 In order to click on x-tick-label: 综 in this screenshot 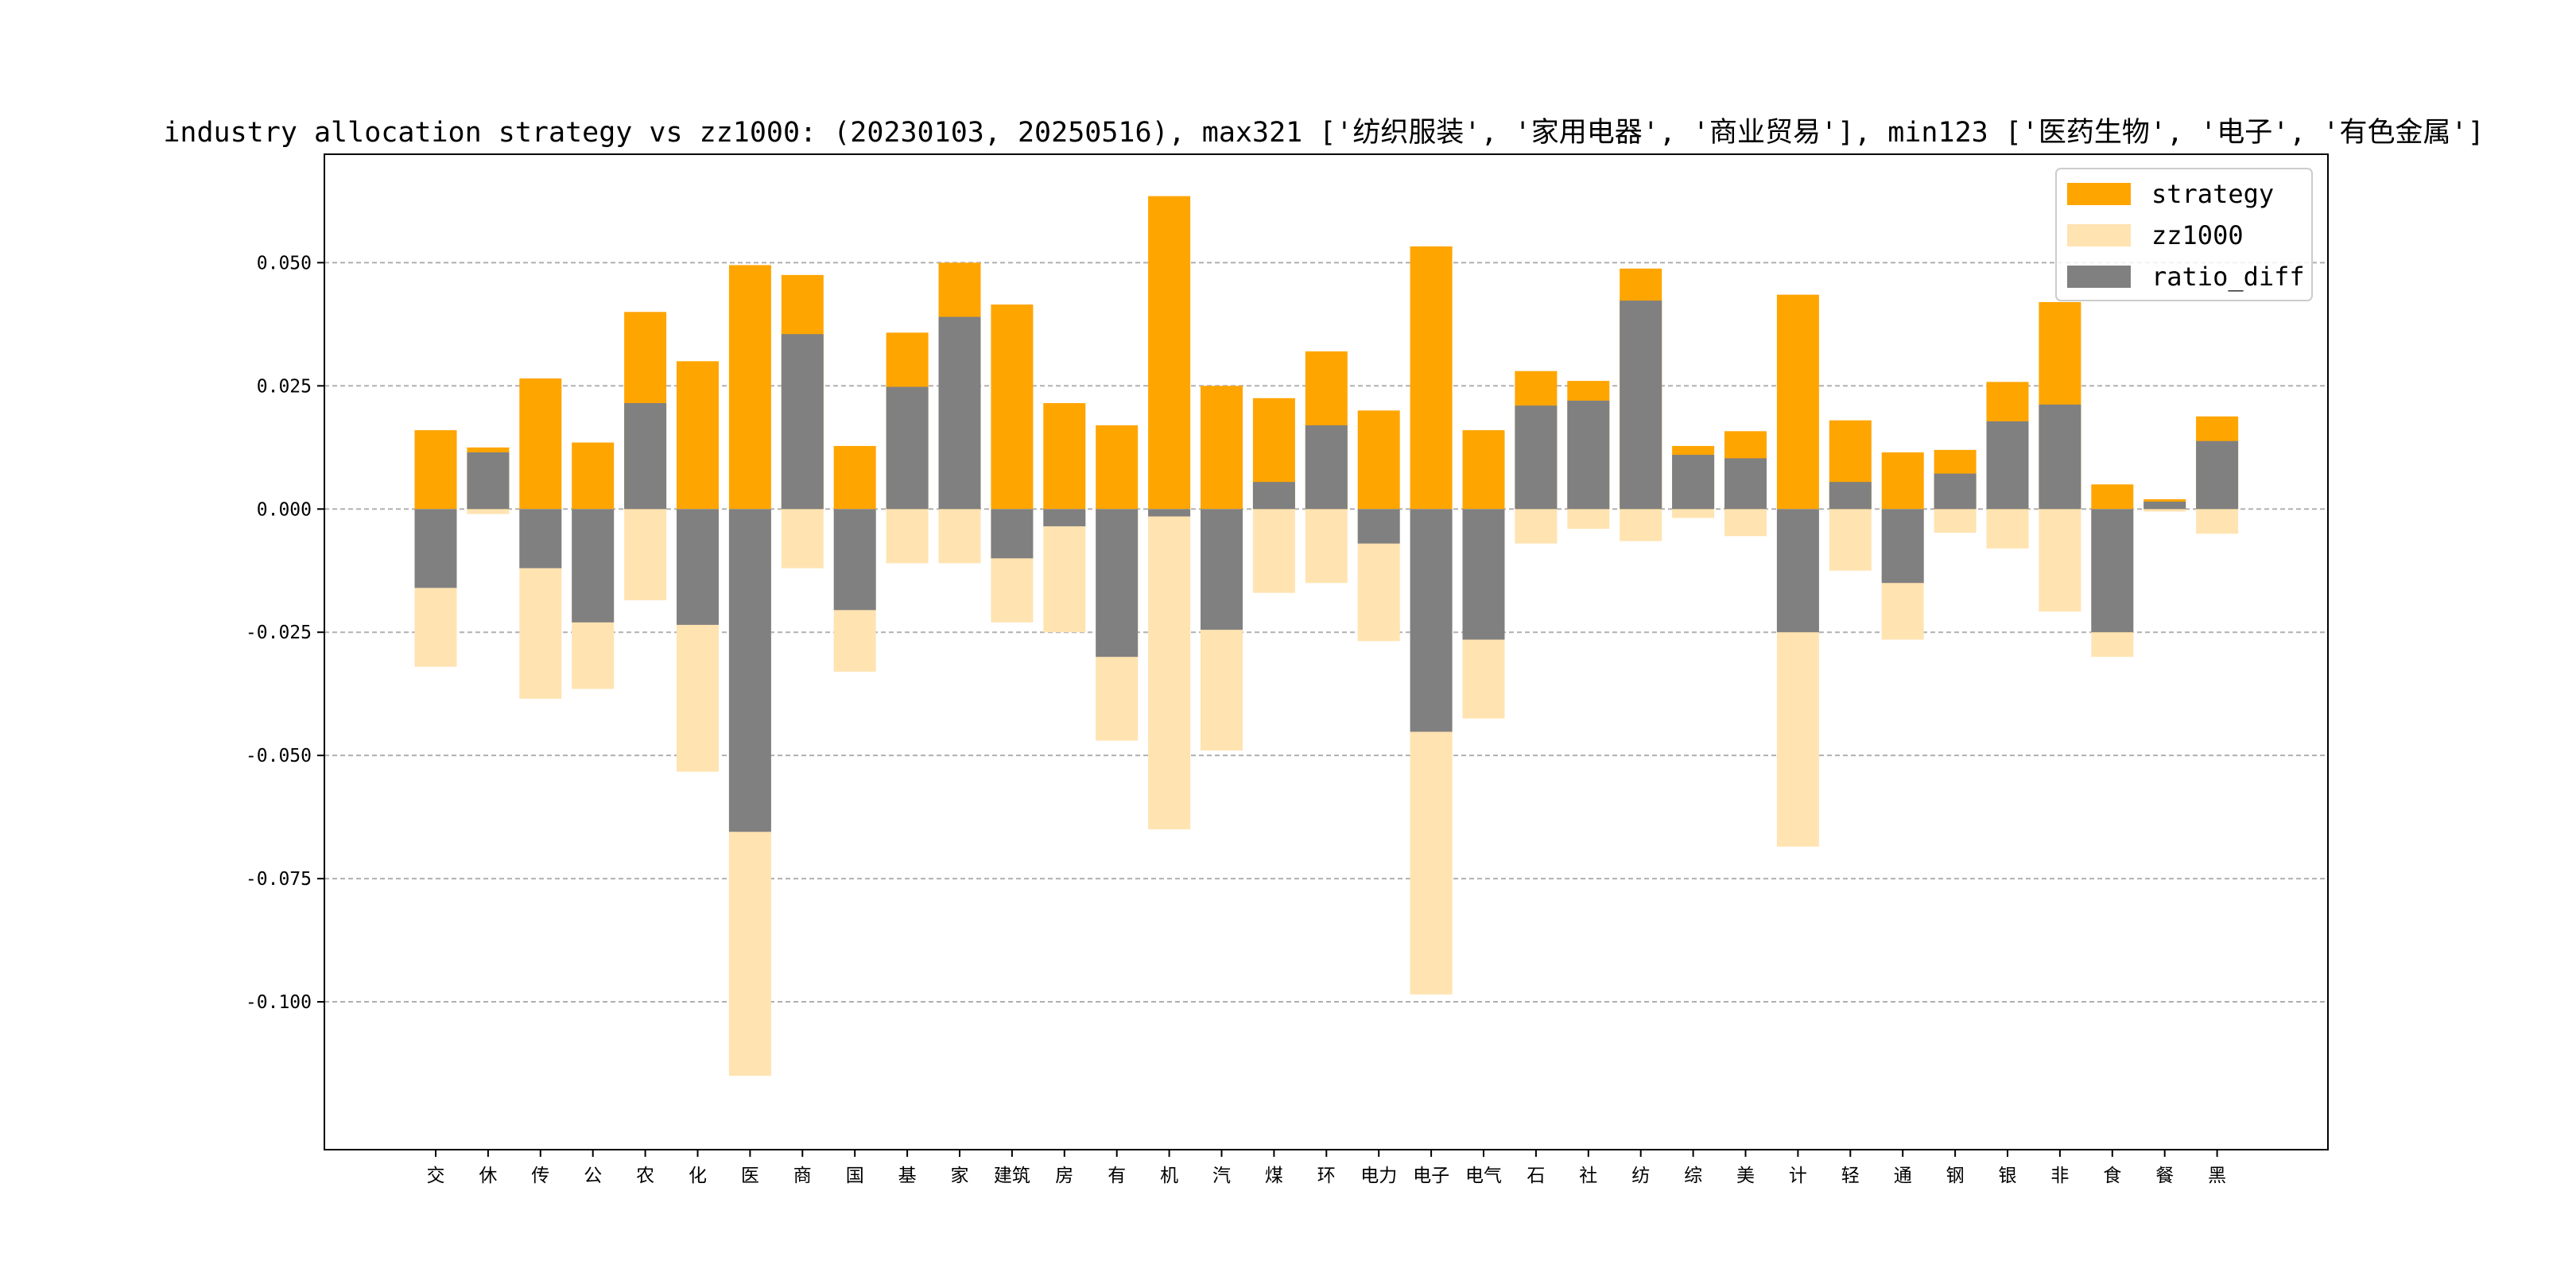, I will do `click(1693, 1176)`.